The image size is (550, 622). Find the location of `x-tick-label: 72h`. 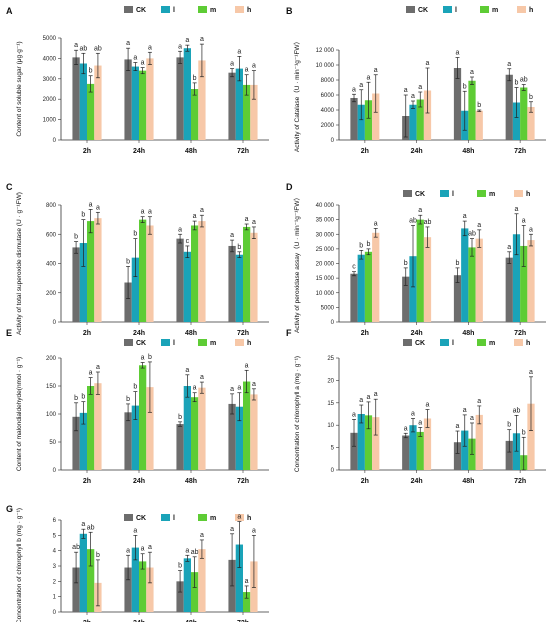

x-tick-label: 72h is located at coordinates (520, 333).